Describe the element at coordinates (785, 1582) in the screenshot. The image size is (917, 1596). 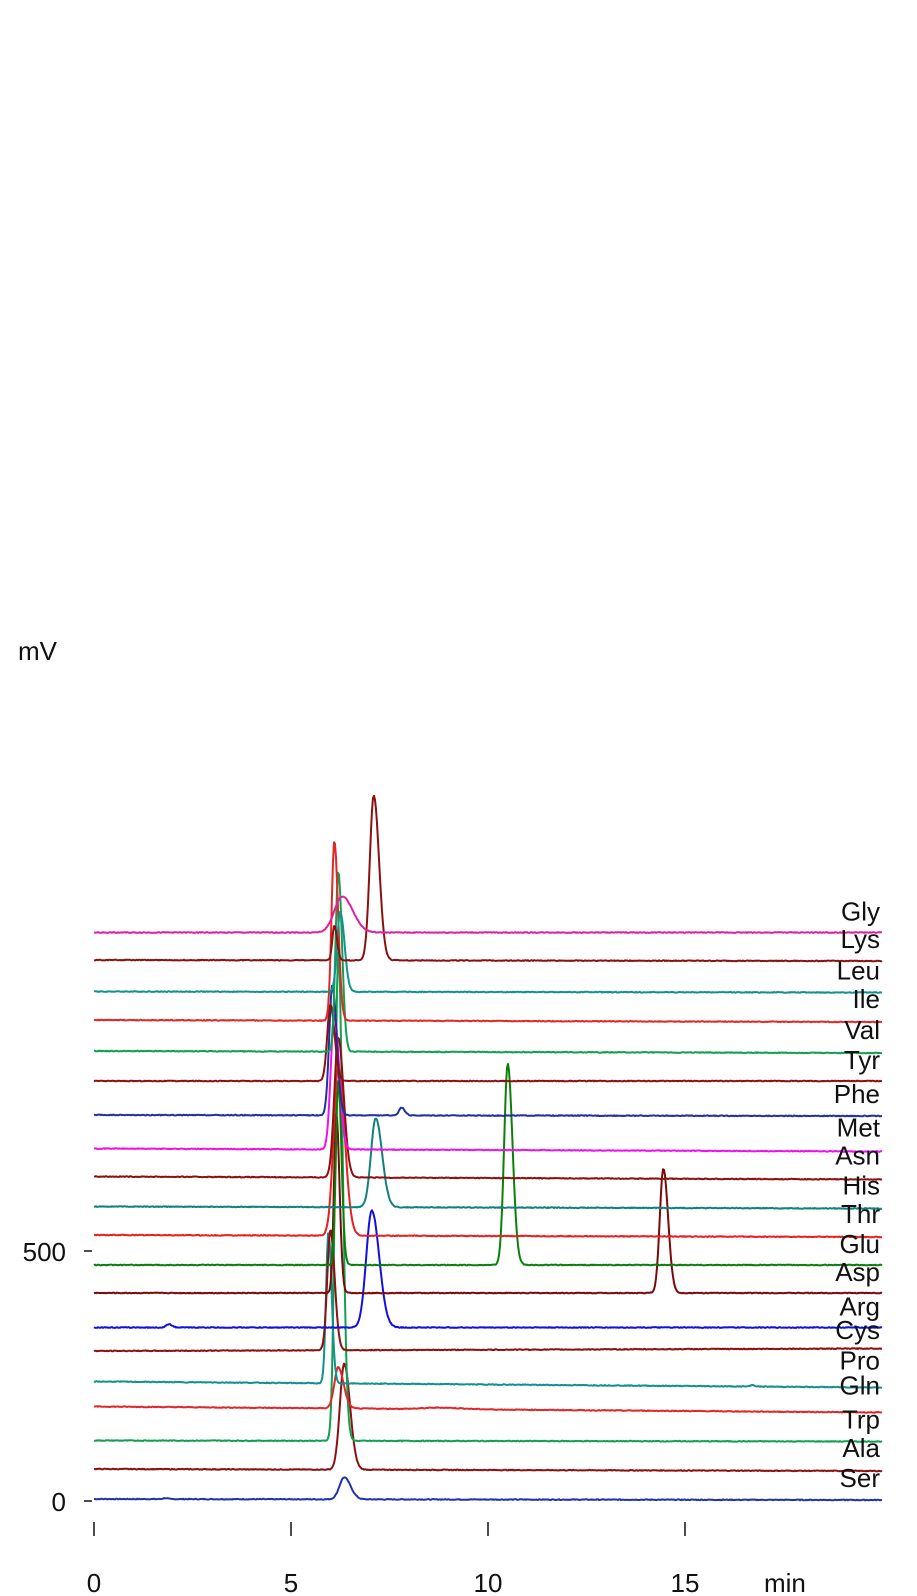
I see `x-axis-label: min` at that location.